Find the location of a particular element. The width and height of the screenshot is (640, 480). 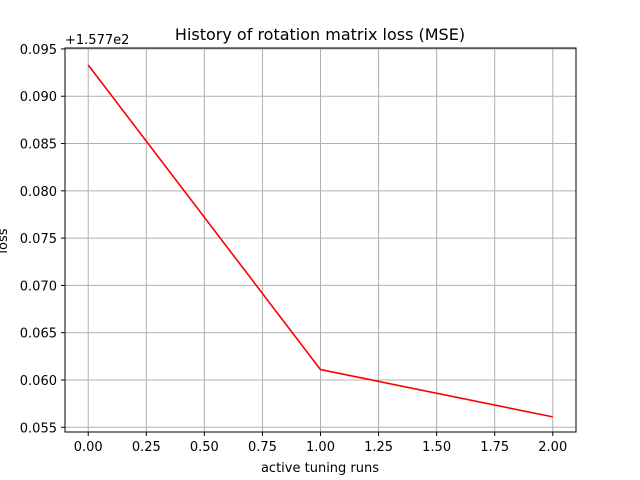

y-axis-offset-label: +1.577e2 is located at coordinates (97, 40).